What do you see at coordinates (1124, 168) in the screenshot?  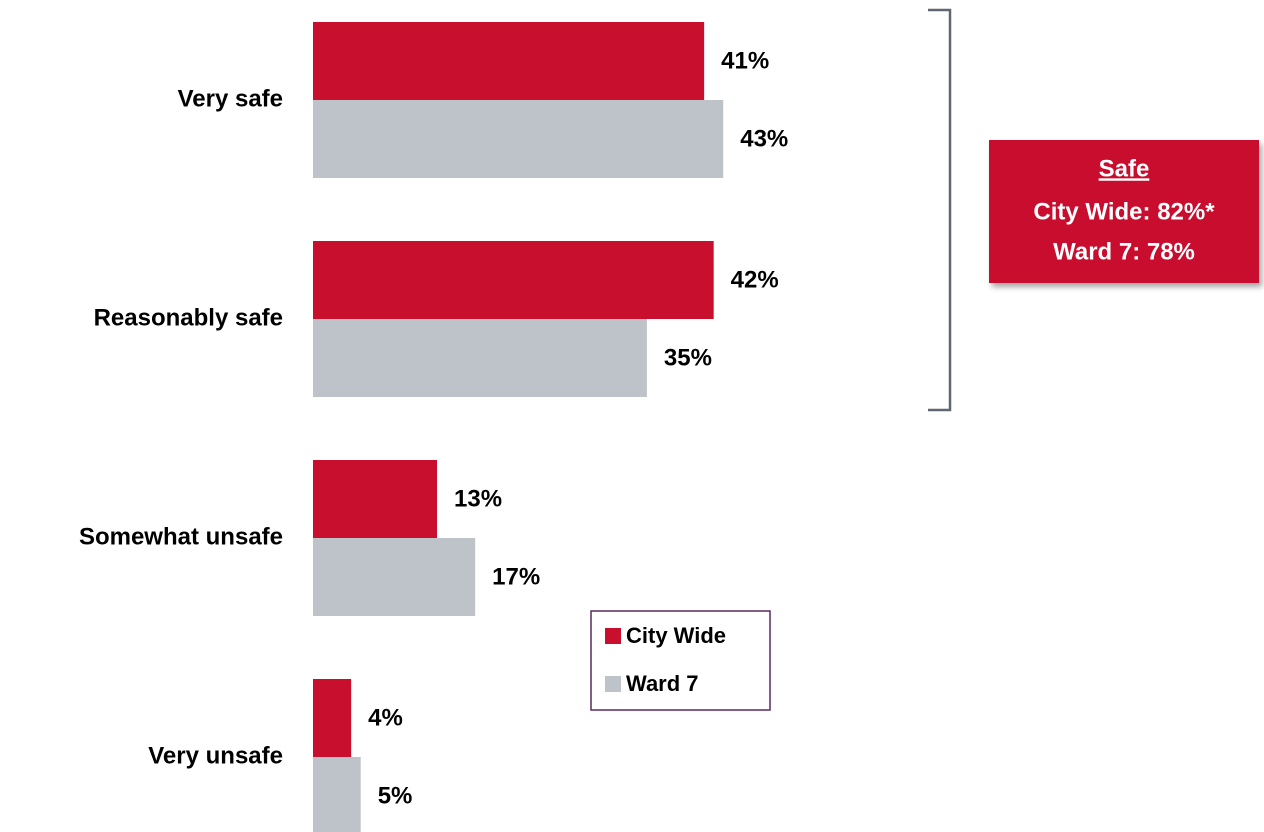 I see `annotation-title: Safe` at bounding box center [1124, 168].